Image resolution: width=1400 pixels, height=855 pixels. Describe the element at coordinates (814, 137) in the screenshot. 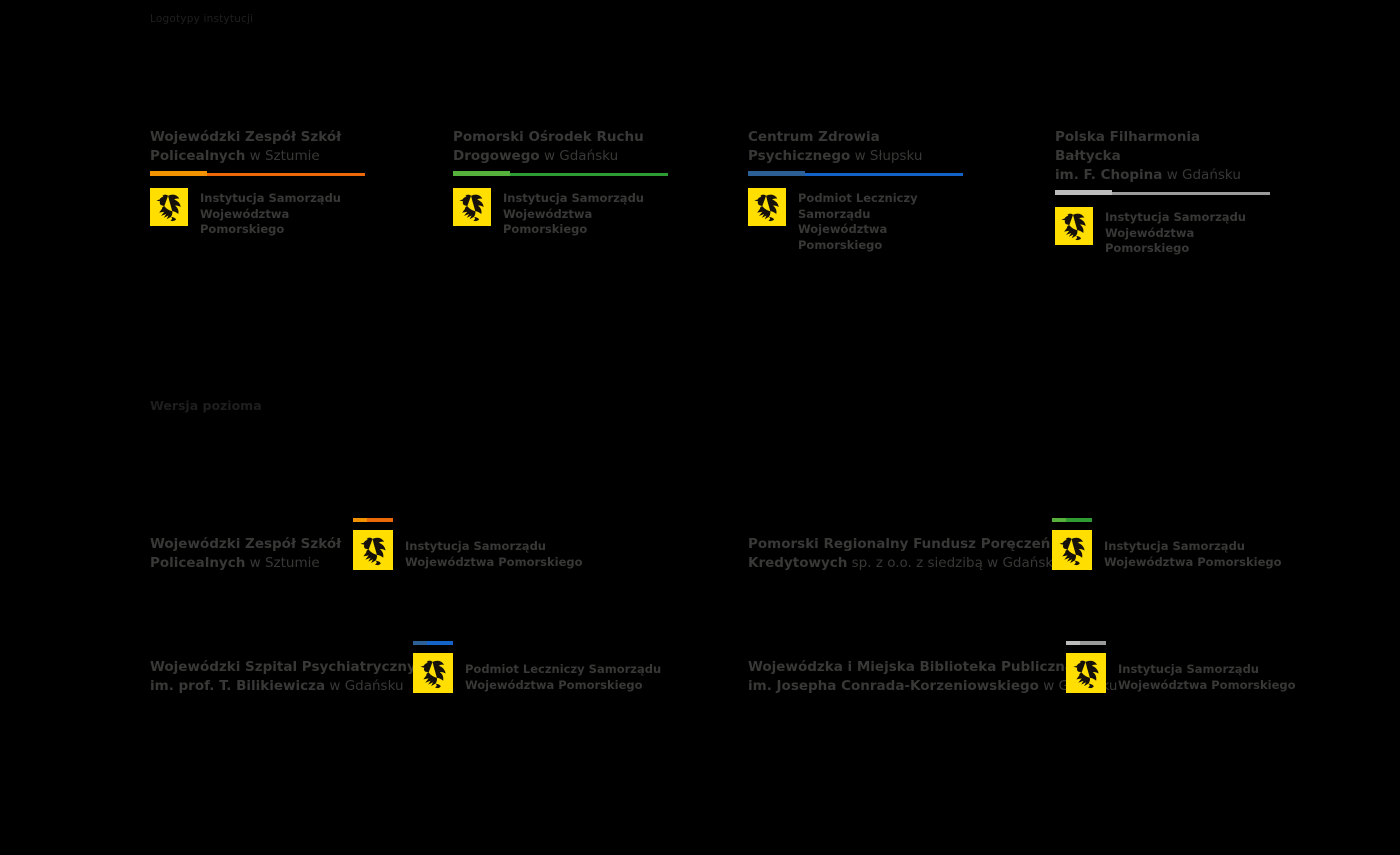

I see `institution-name-bold: Centrum Zdrowia` at that location.